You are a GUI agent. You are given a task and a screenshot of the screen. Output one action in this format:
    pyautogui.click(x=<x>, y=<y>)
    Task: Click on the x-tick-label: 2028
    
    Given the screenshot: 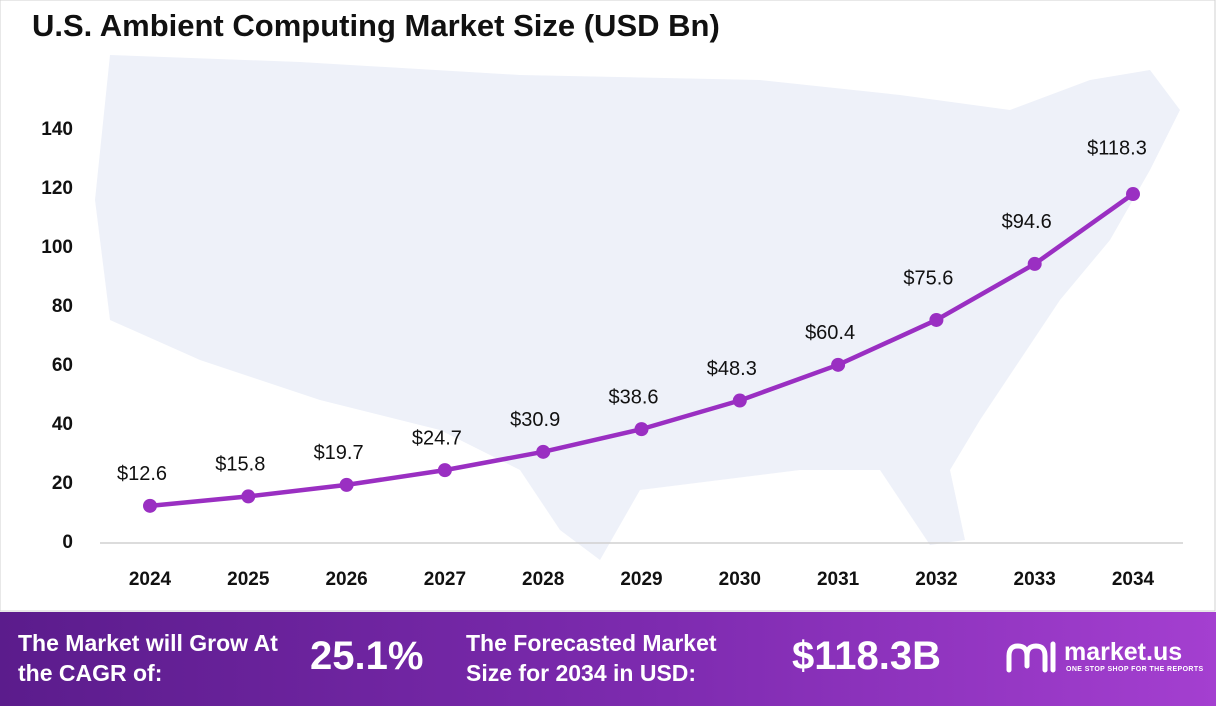 What is the action you would take?
    pyautogui.click(x=543, y=579)
    